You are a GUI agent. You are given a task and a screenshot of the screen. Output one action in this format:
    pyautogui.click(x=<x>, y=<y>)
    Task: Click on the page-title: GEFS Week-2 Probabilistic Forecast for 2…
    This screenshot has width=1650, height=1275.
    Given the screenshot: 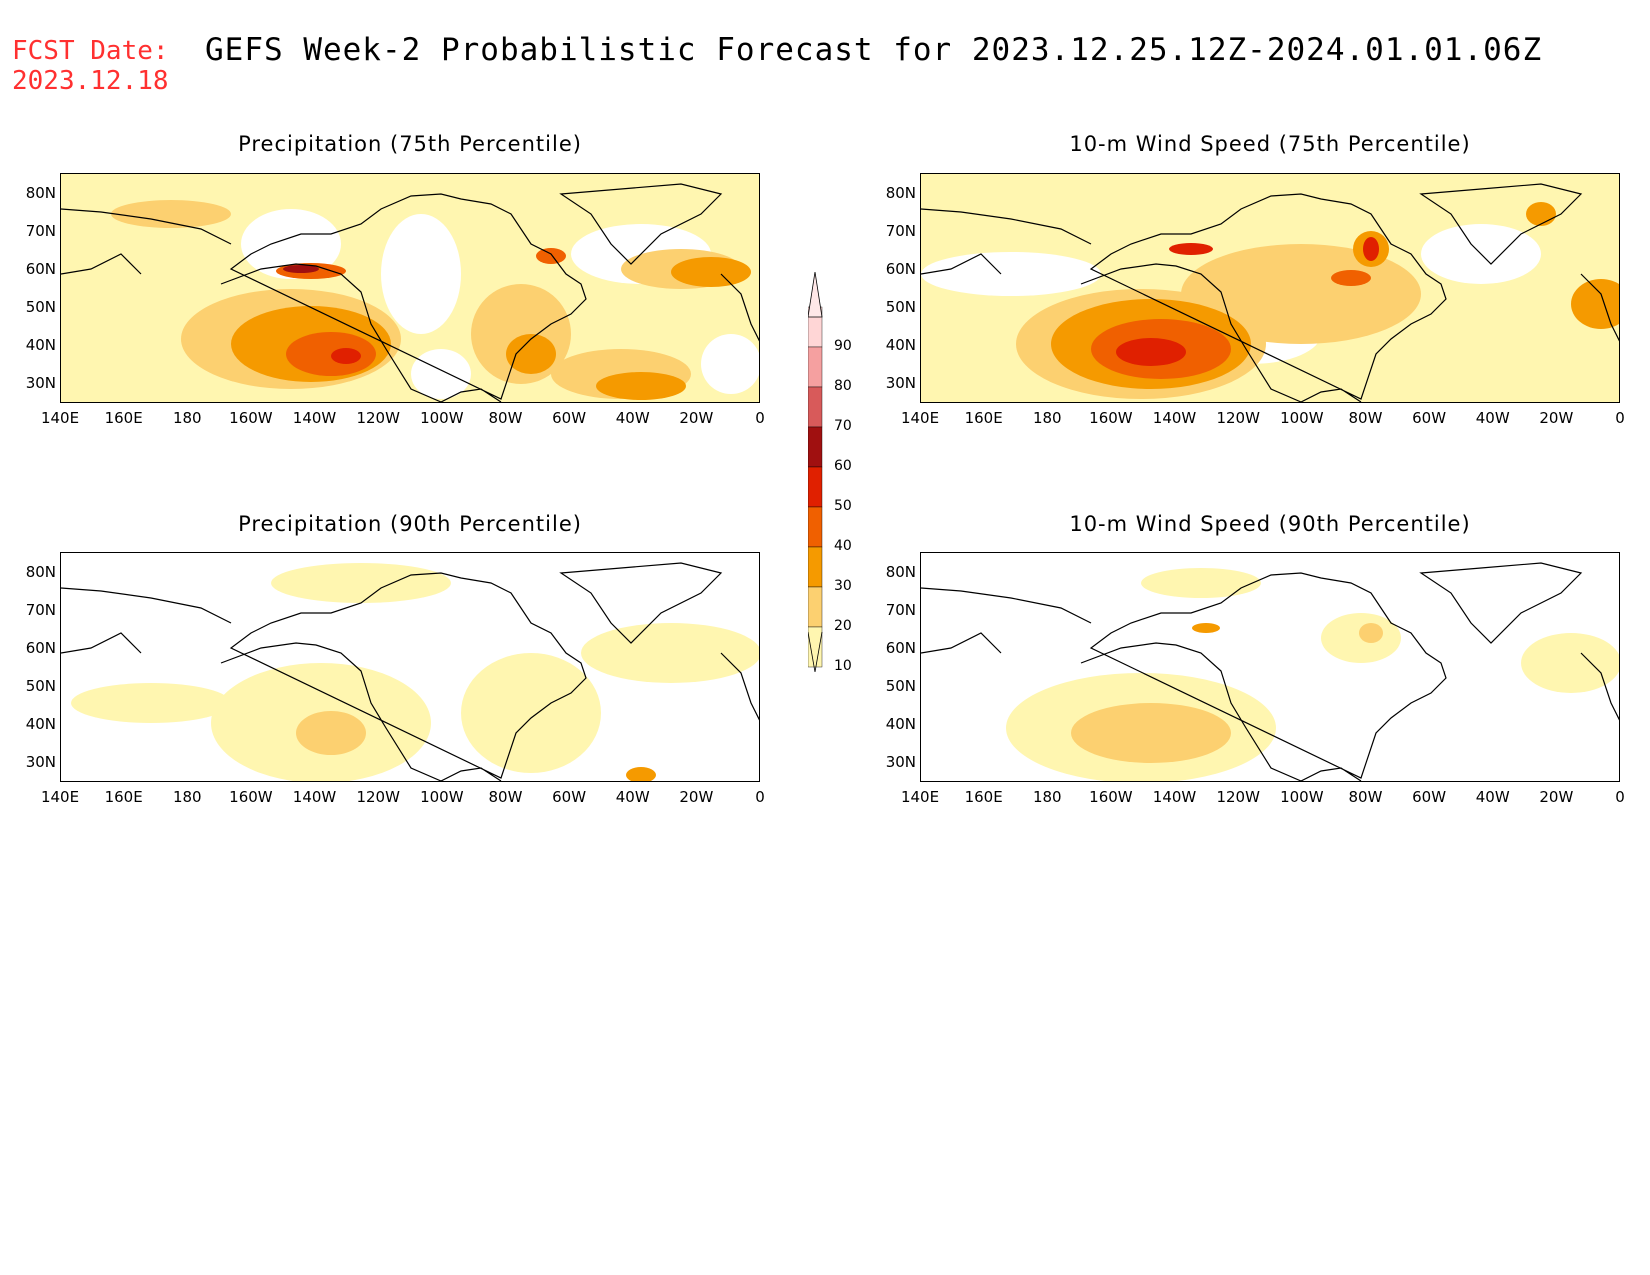 What is the action you would take?
    pyautogui.click(x=874, y=50)
    